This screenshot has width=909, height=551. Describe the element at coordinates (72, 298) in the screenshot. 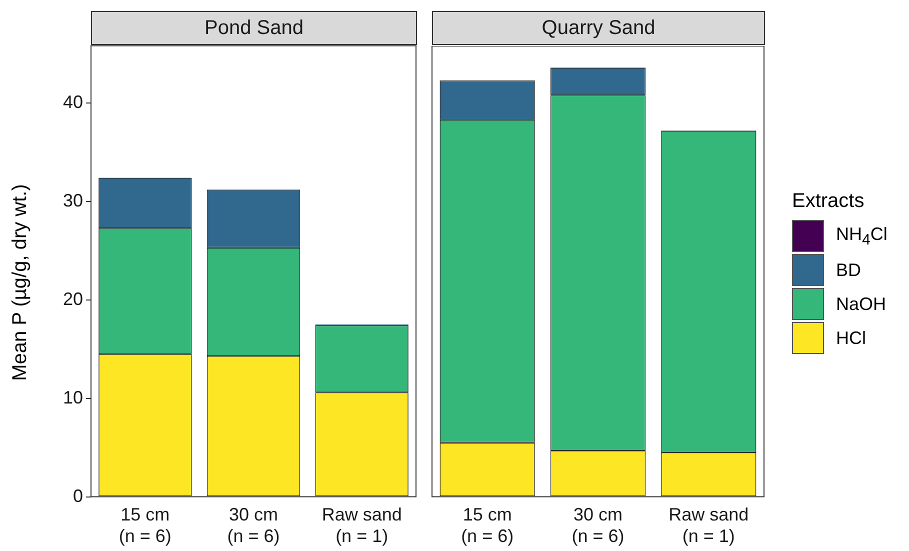

I see `y-tick-label: 20` at that location.